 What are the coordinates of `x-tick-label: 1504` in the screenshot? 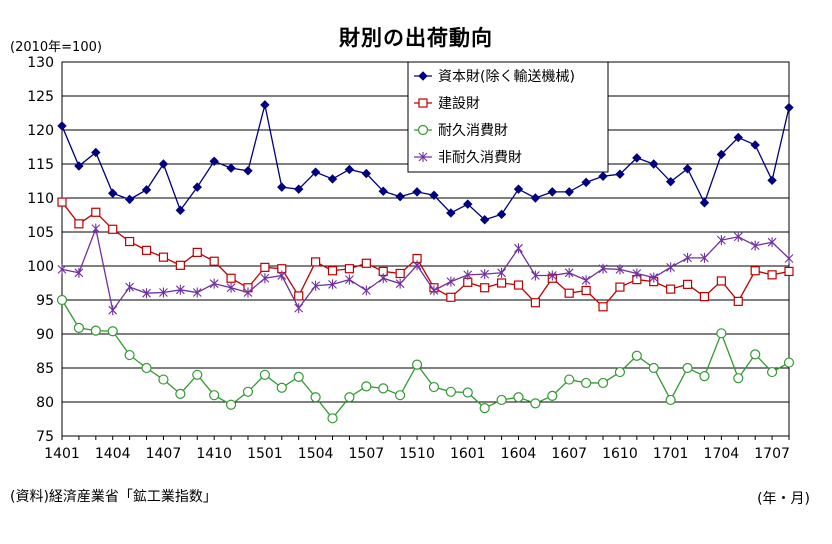 It's located at (316, 454).